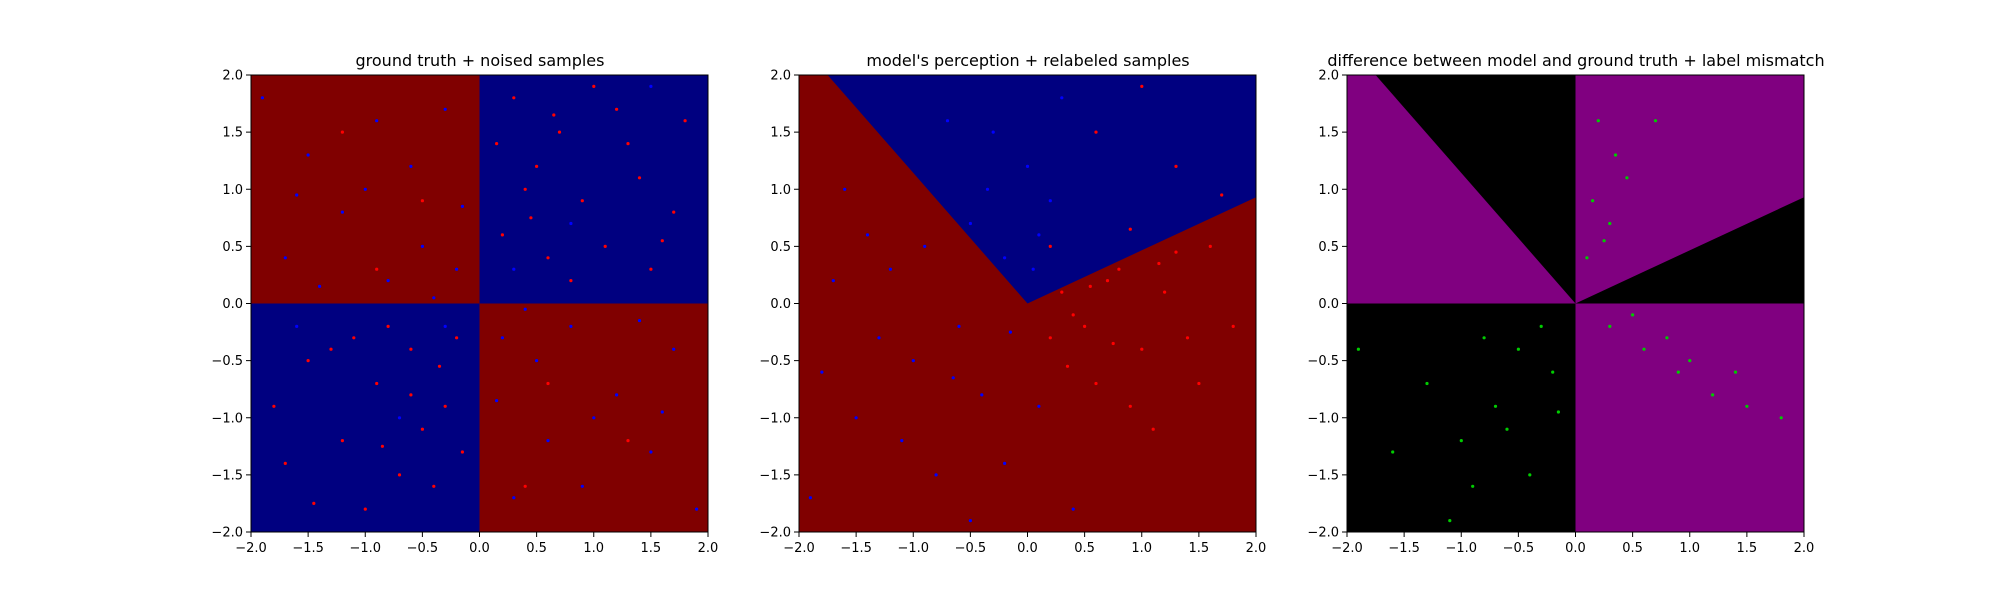 The width and height of the screenshot is (2000, 600). Describe the element at coordinates (1328, 76) in the screenshot. I see `y-tick-label: 2.0` at that location.